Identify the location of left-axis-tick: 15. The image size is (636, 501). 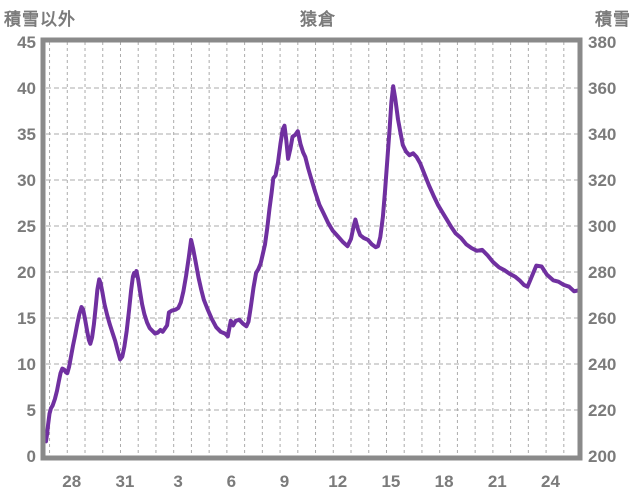
(26, 318).